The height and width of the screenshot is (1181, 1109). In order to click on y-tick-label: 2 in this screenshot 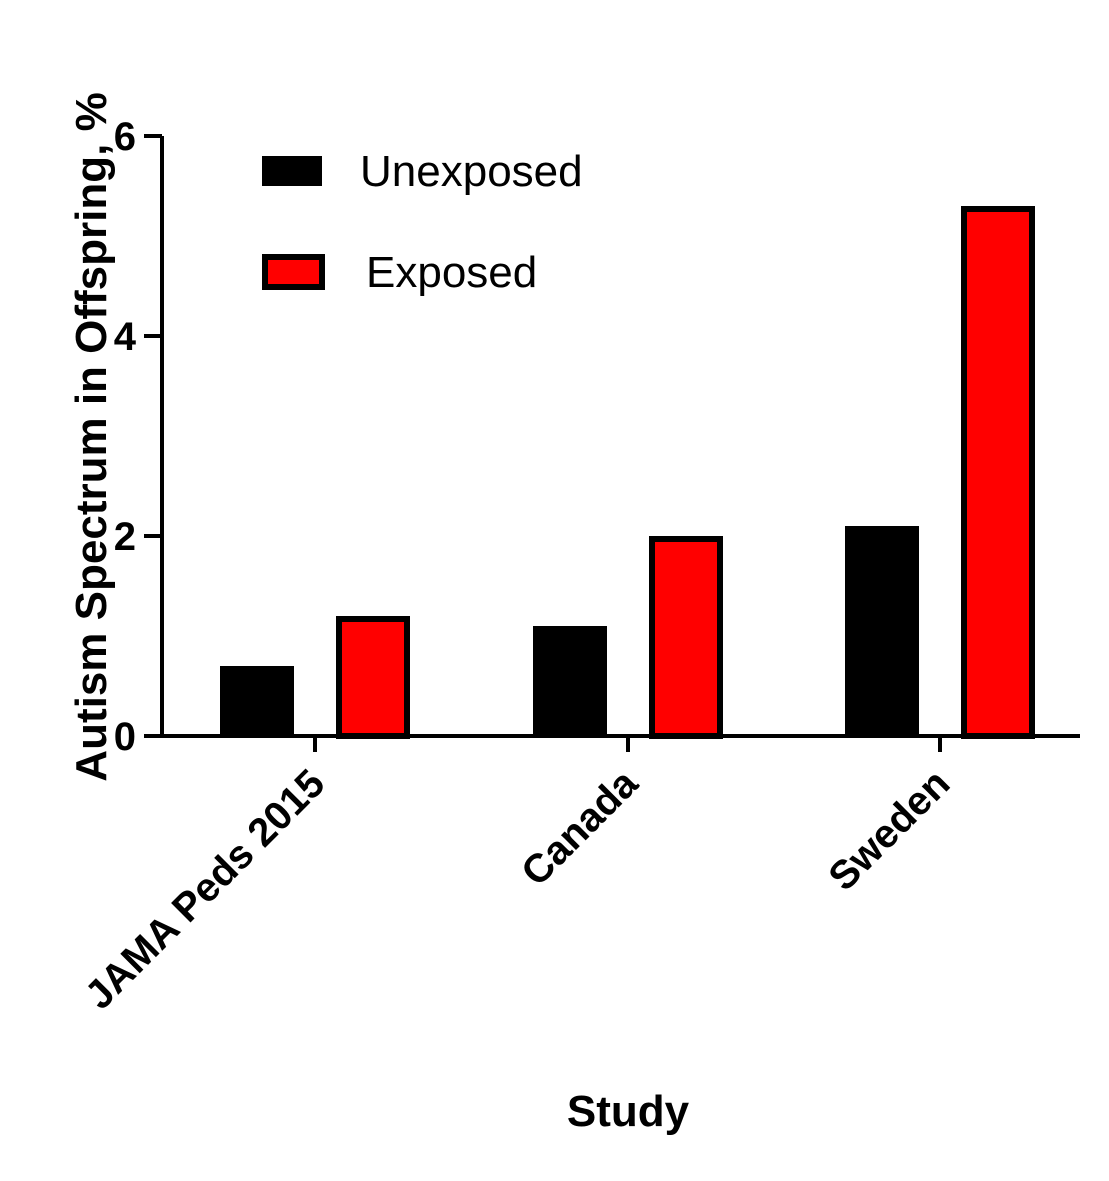, I will do `click(125, 537)`.